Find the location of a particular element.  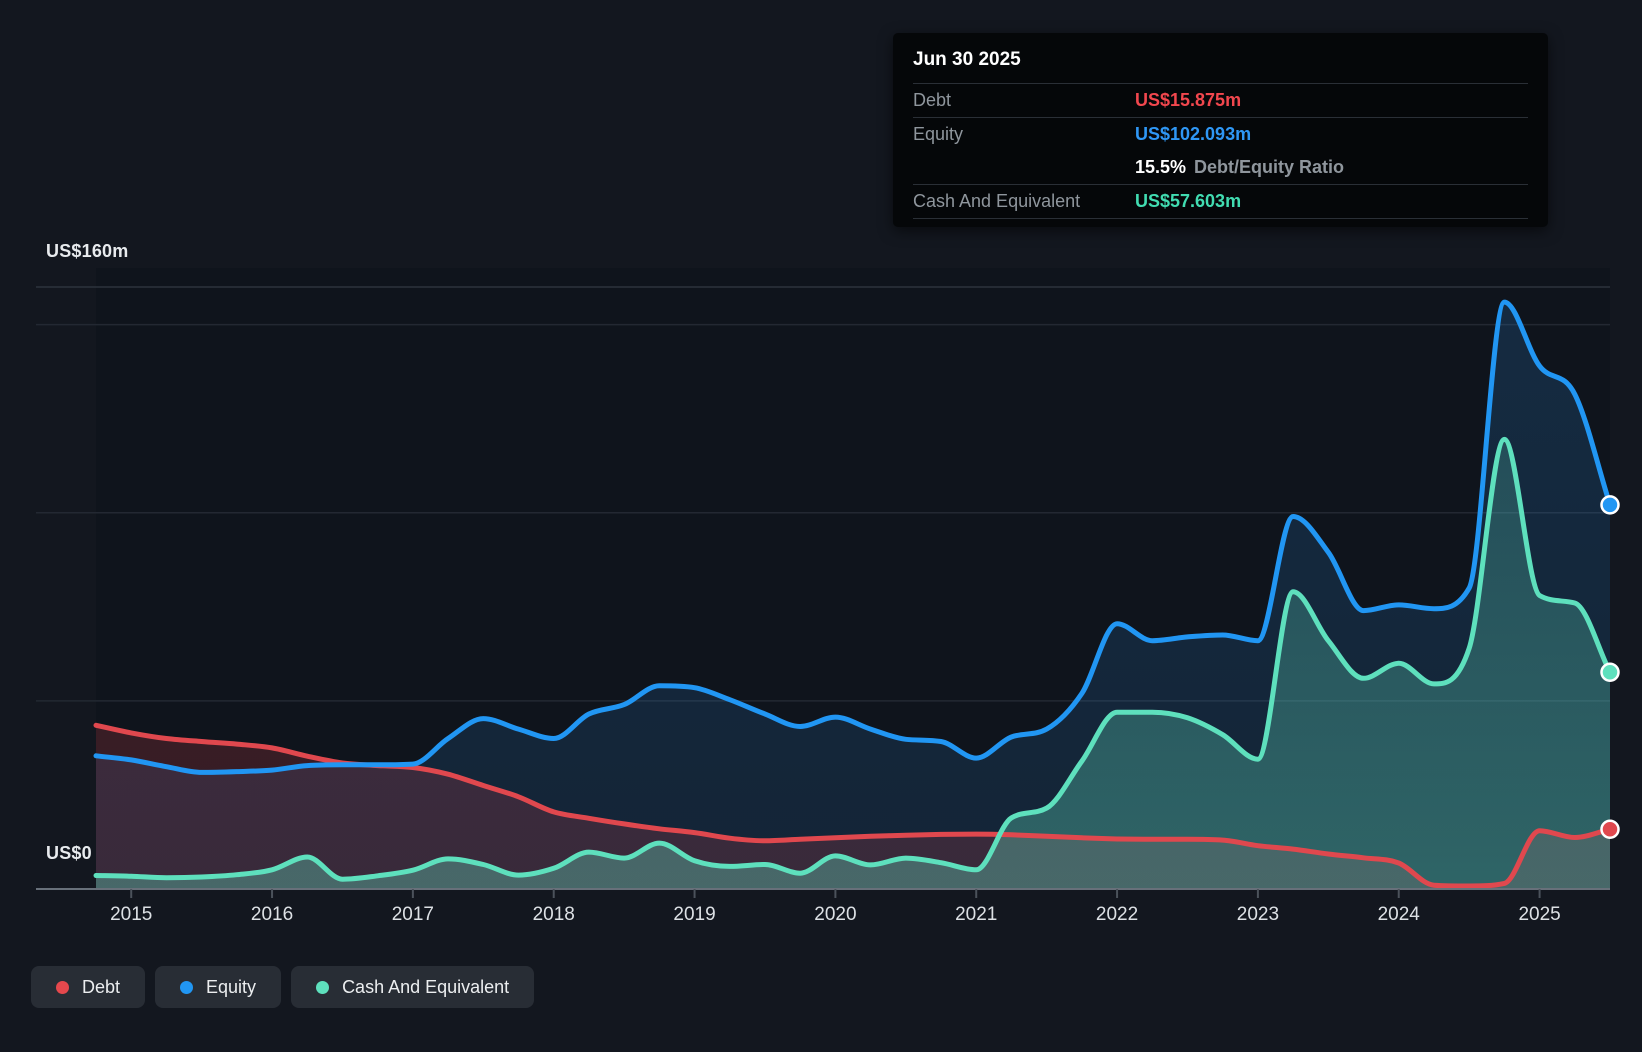

tooltip-equity-label: Equity is located at coordinates (938, 134).